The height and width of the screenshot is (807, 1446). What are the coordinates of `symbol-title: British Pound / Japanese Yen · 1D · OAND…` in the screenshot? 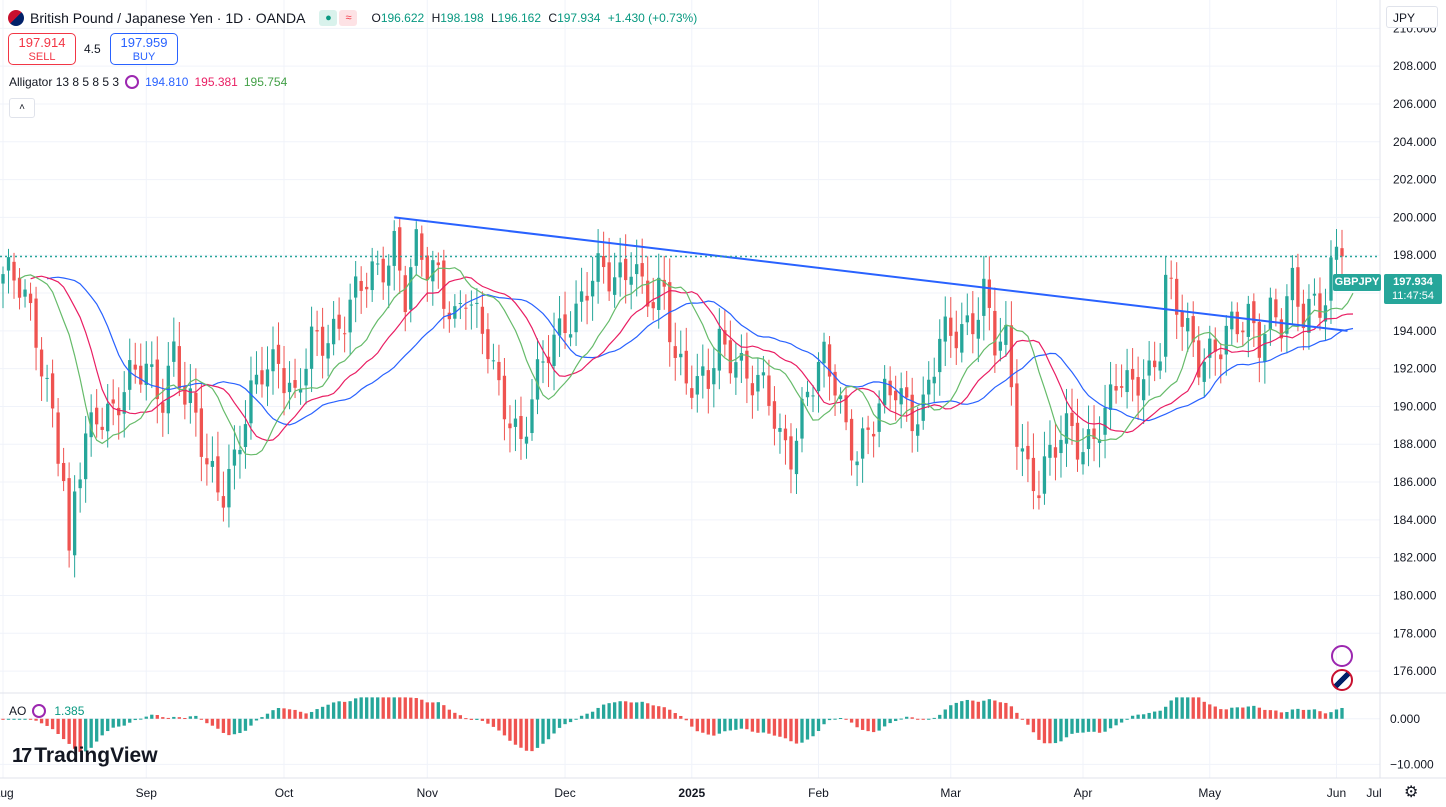 It's located at (168, 18).